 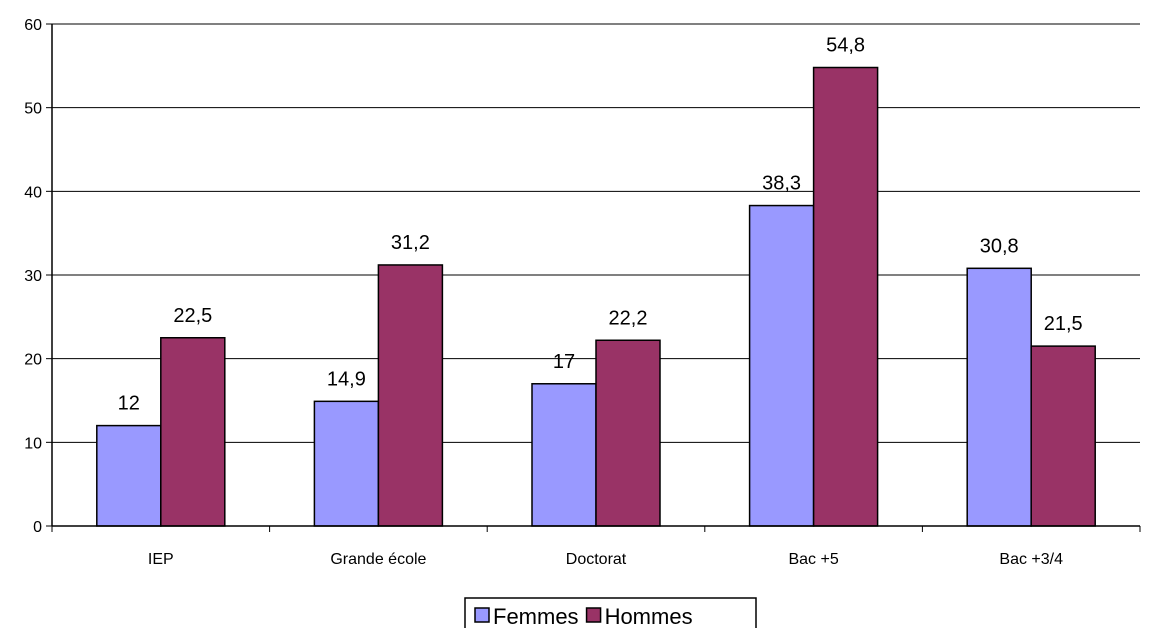 I want to click on y-tick-label: 0, so click(x=37, y=527).